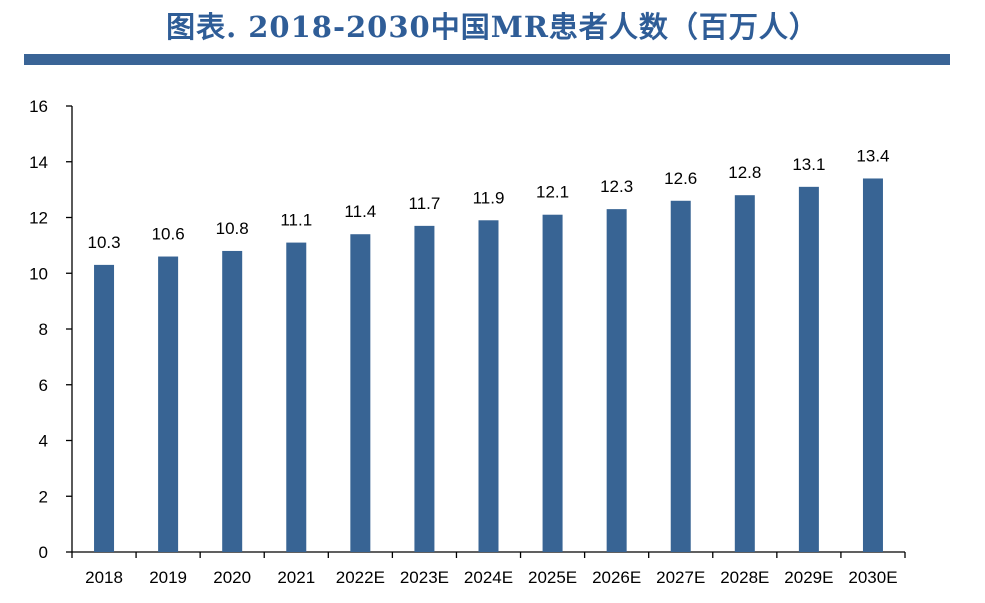 The image size is (985, 603). Describe the element at coordinates (43, 441) in the screenshot. I see `y-tick-label: 4` at that location.